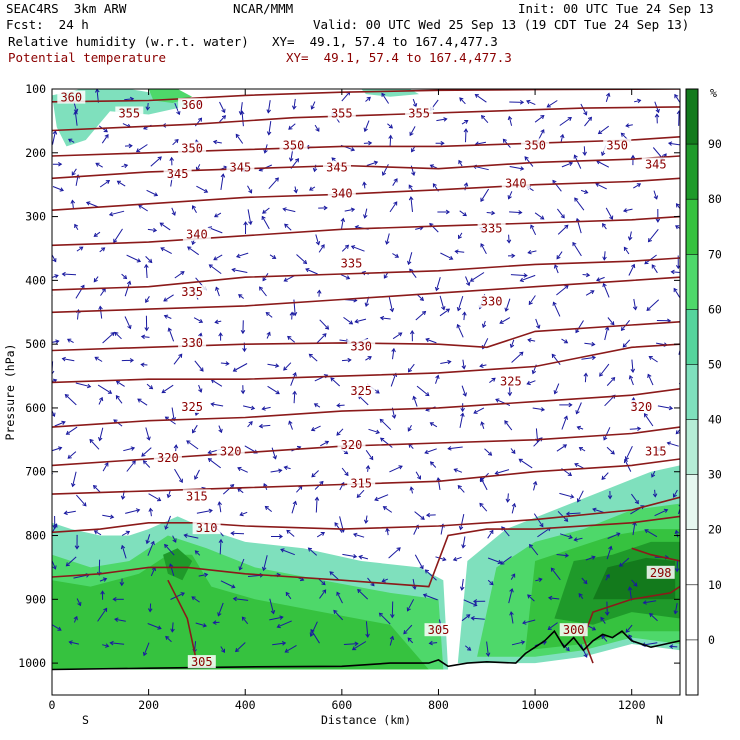 Image resolution: width=740 pixels, height=740 pixels. Describe the element at coordinates (656, 165) in the screenshot. I see `contour-label: 345` at that location.